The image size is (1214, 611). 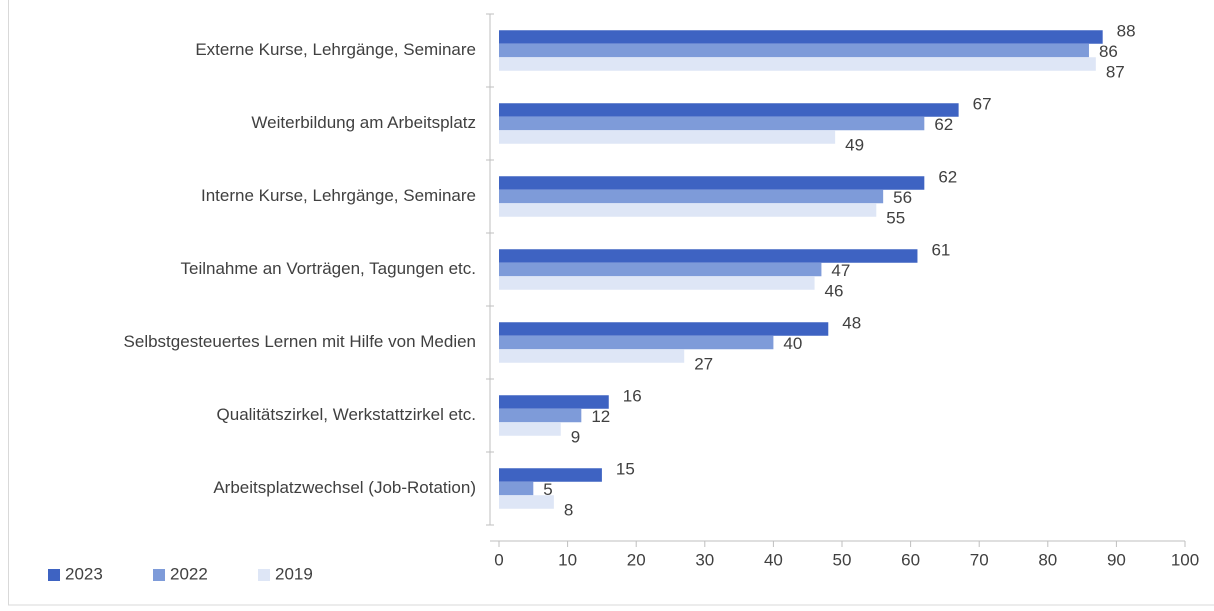 What do you see at coordinates (792, 343) in the screenshot?
I see `data-label: 40` at bounding box center [792, 343].